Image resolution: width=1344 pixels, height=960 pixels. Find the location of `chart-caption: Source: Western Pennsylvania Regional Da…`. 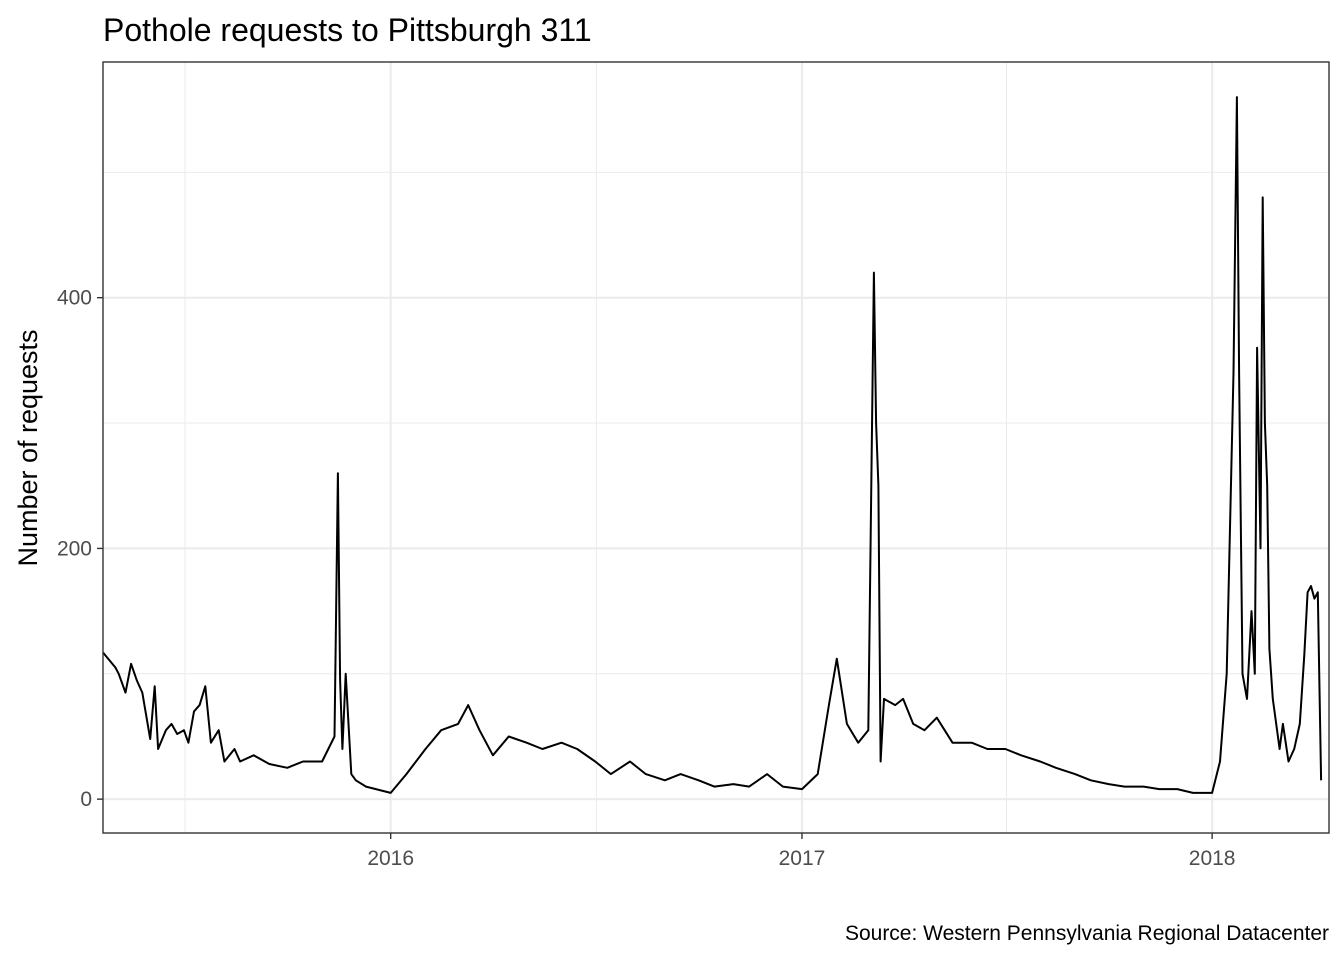

chart-caption: Source: Western Pennsylvania Regional Da… is located at coordinates (1087, 933).